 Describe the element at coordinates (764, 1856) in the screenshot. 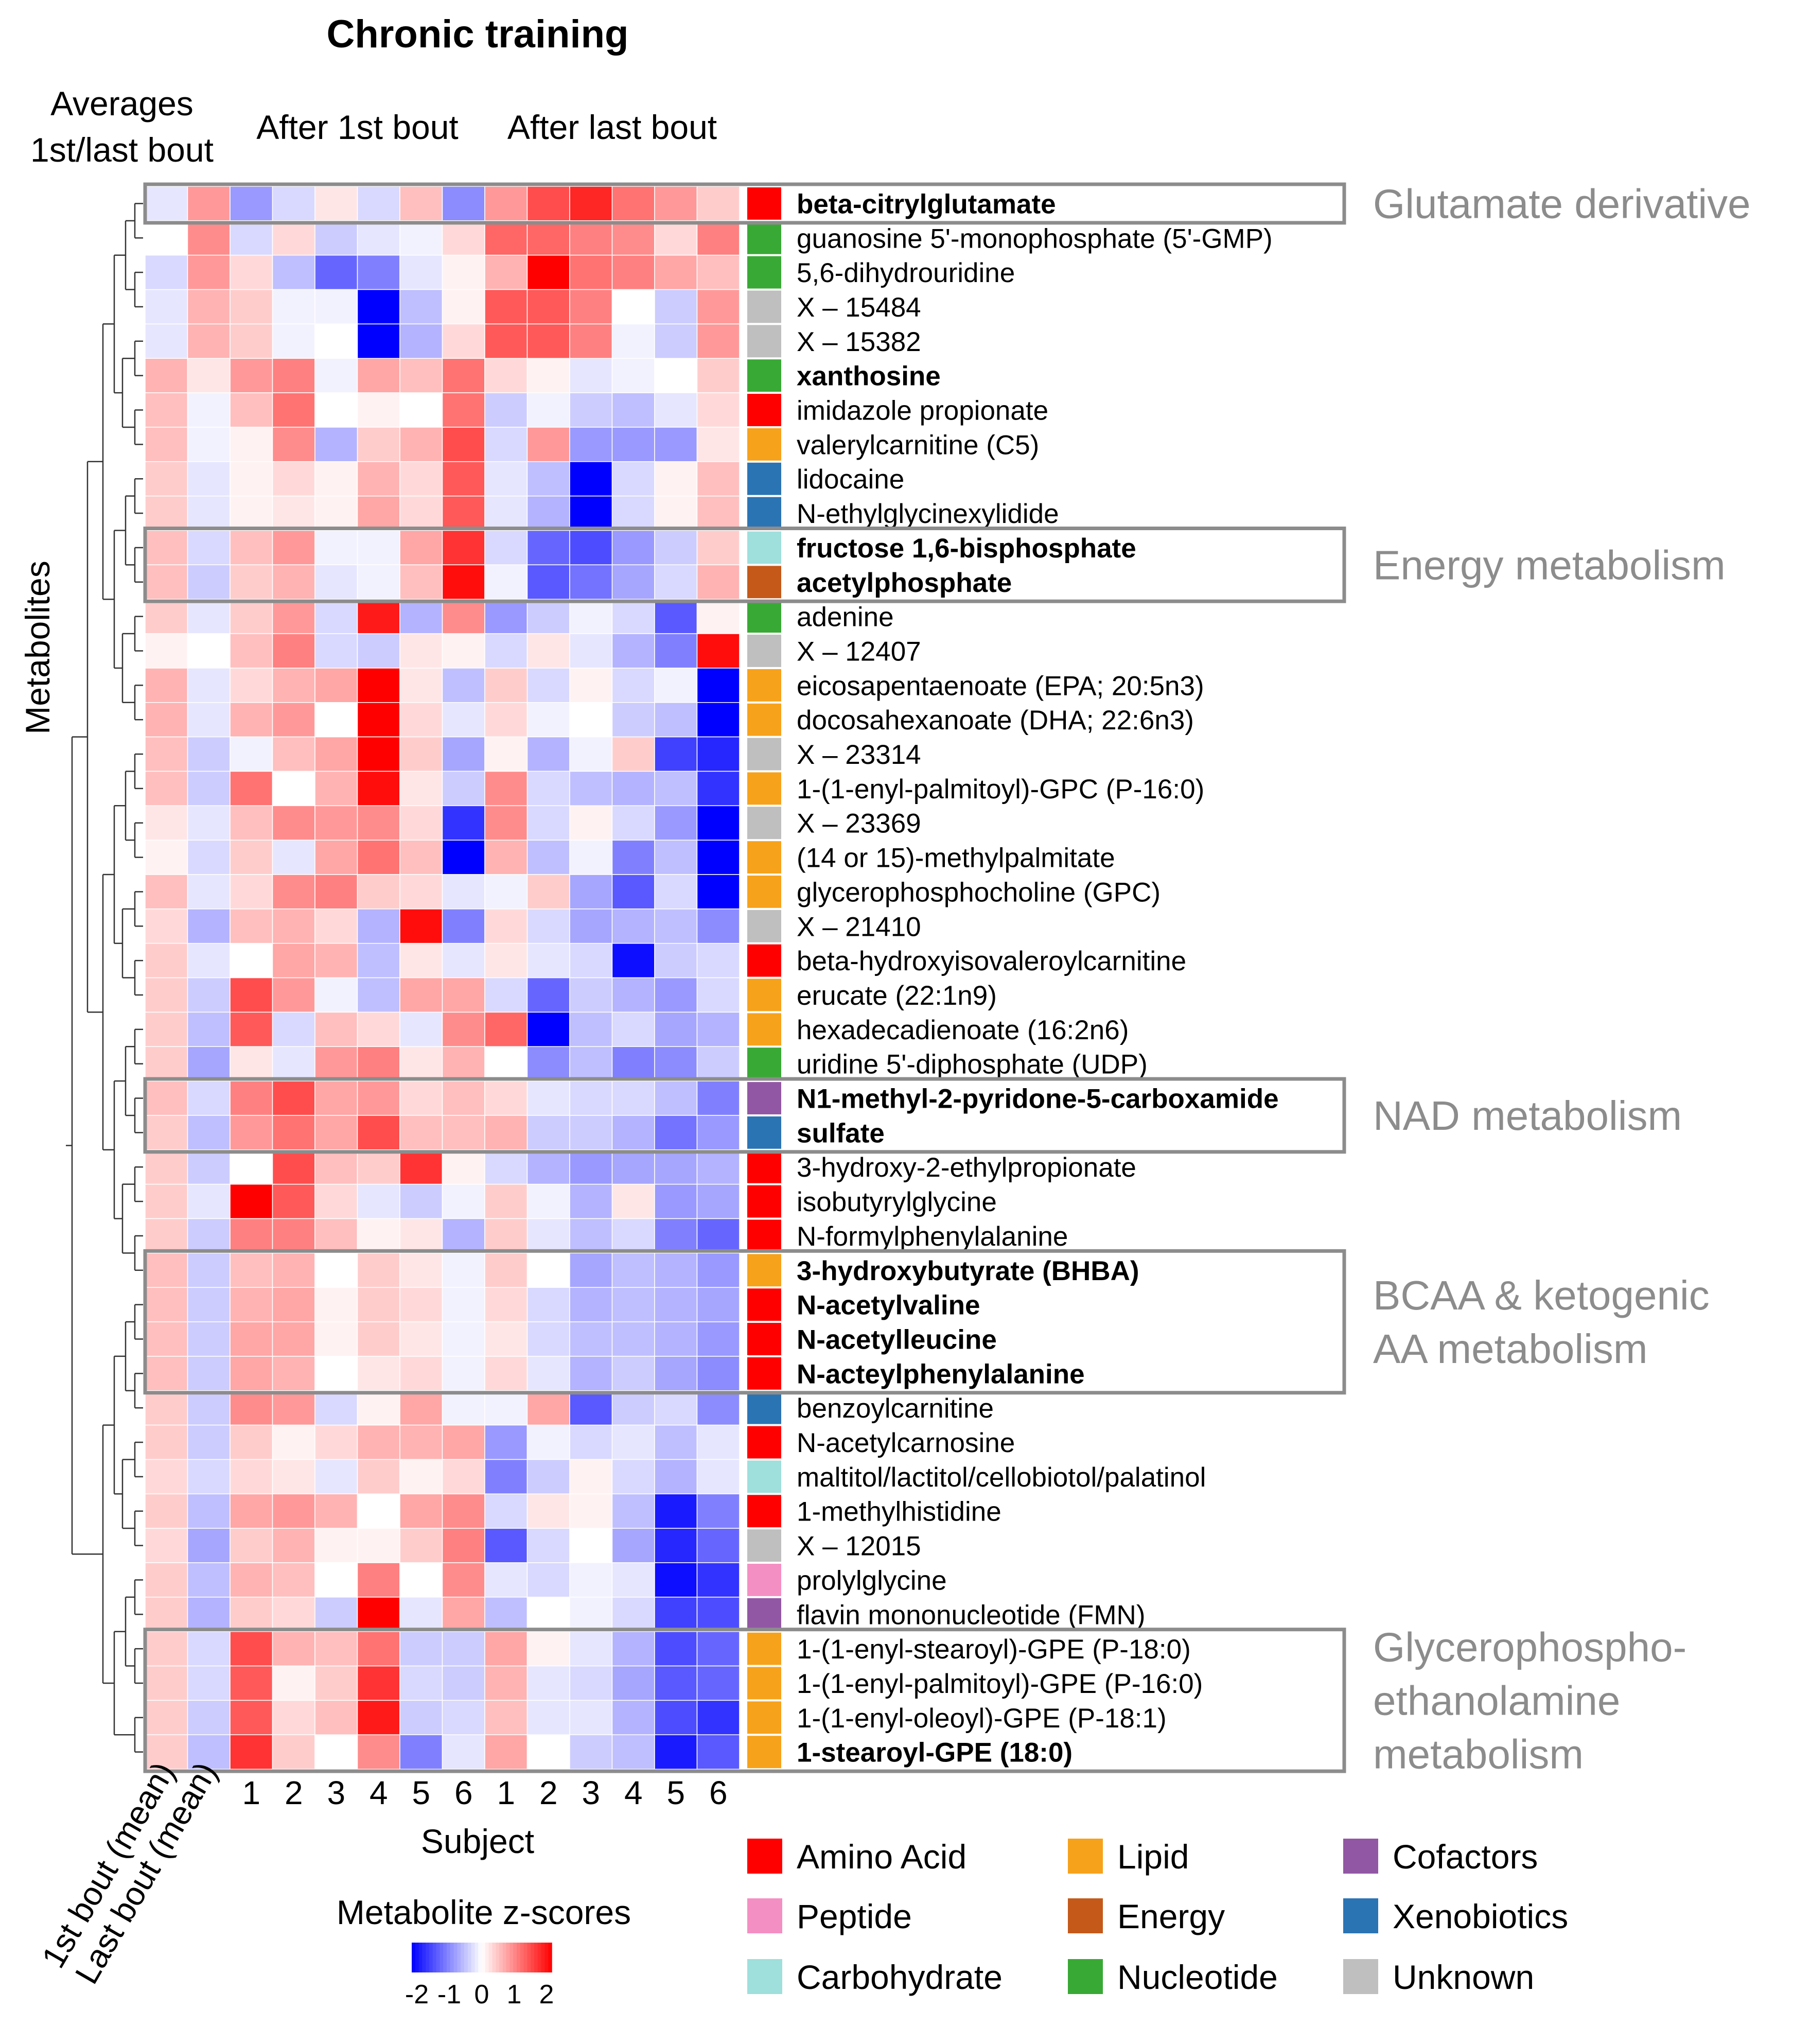

I see `legend-swatch` at that location.